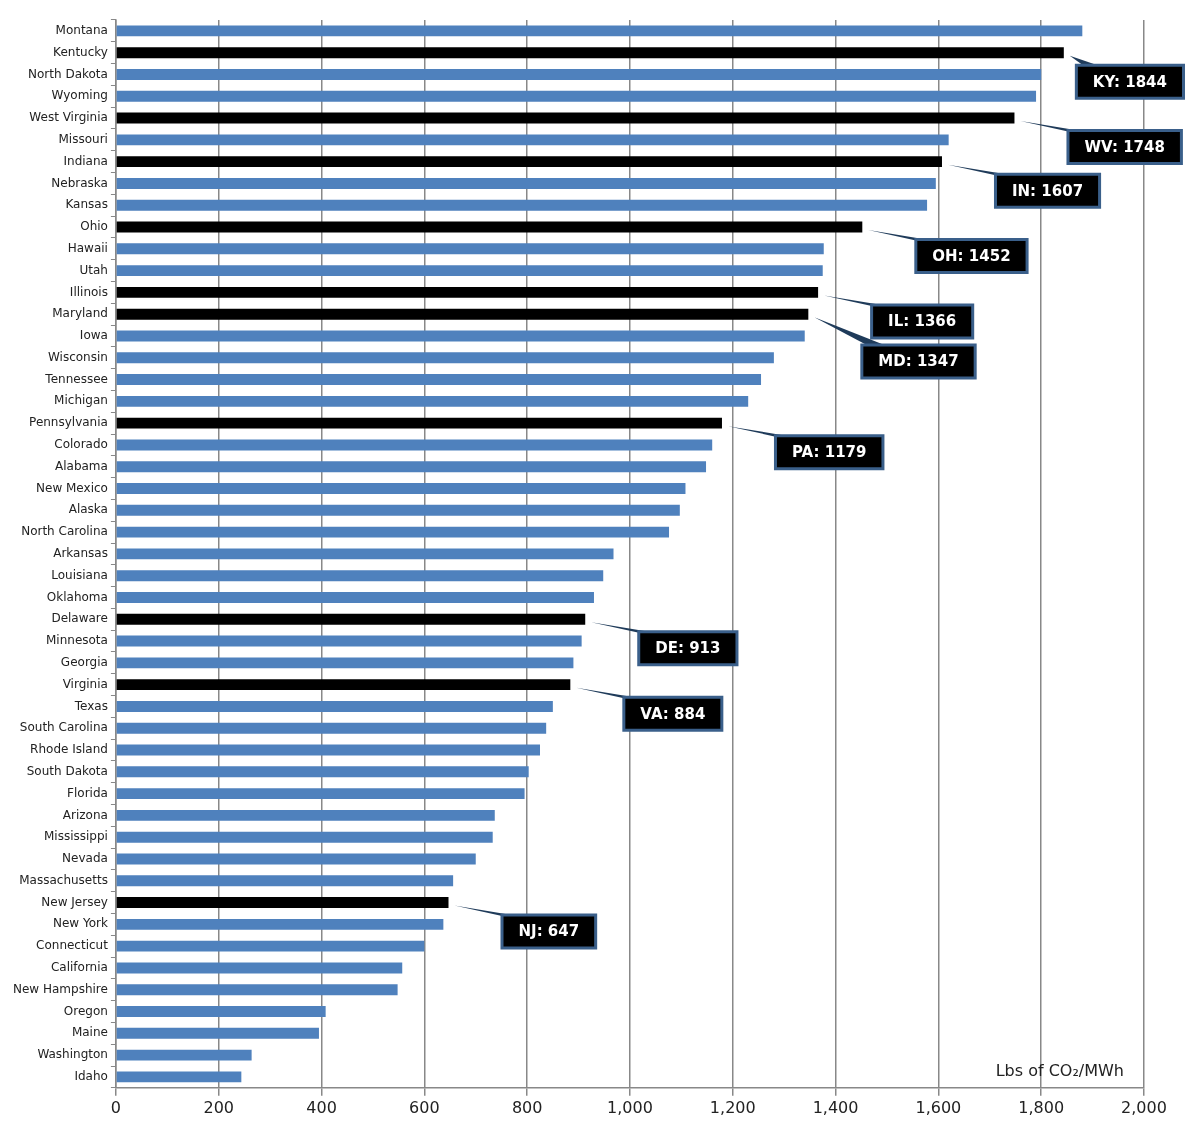 This screenshot has width=1194, height=1131. Describe the element at coordinates (1129, 81) in the screenshot. I see `data-label: KY: 1844` at that location.